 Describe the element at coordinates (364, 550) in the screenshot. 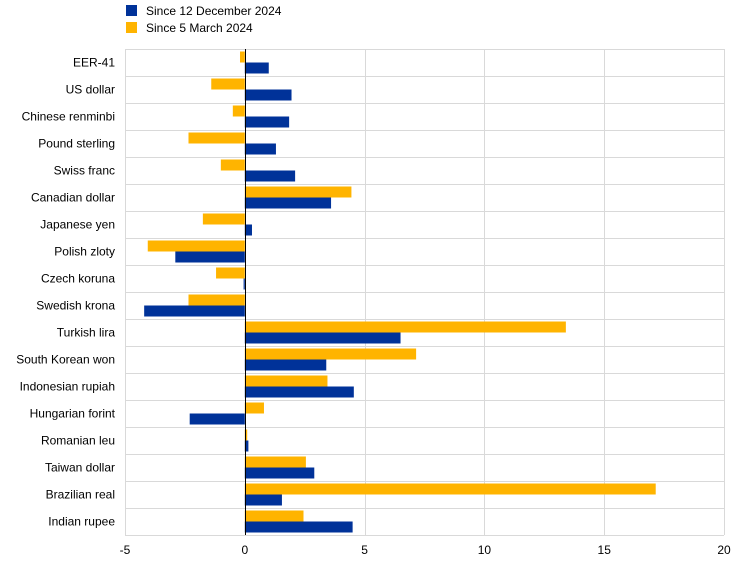

I see `x-tick-label: 5` at that location.